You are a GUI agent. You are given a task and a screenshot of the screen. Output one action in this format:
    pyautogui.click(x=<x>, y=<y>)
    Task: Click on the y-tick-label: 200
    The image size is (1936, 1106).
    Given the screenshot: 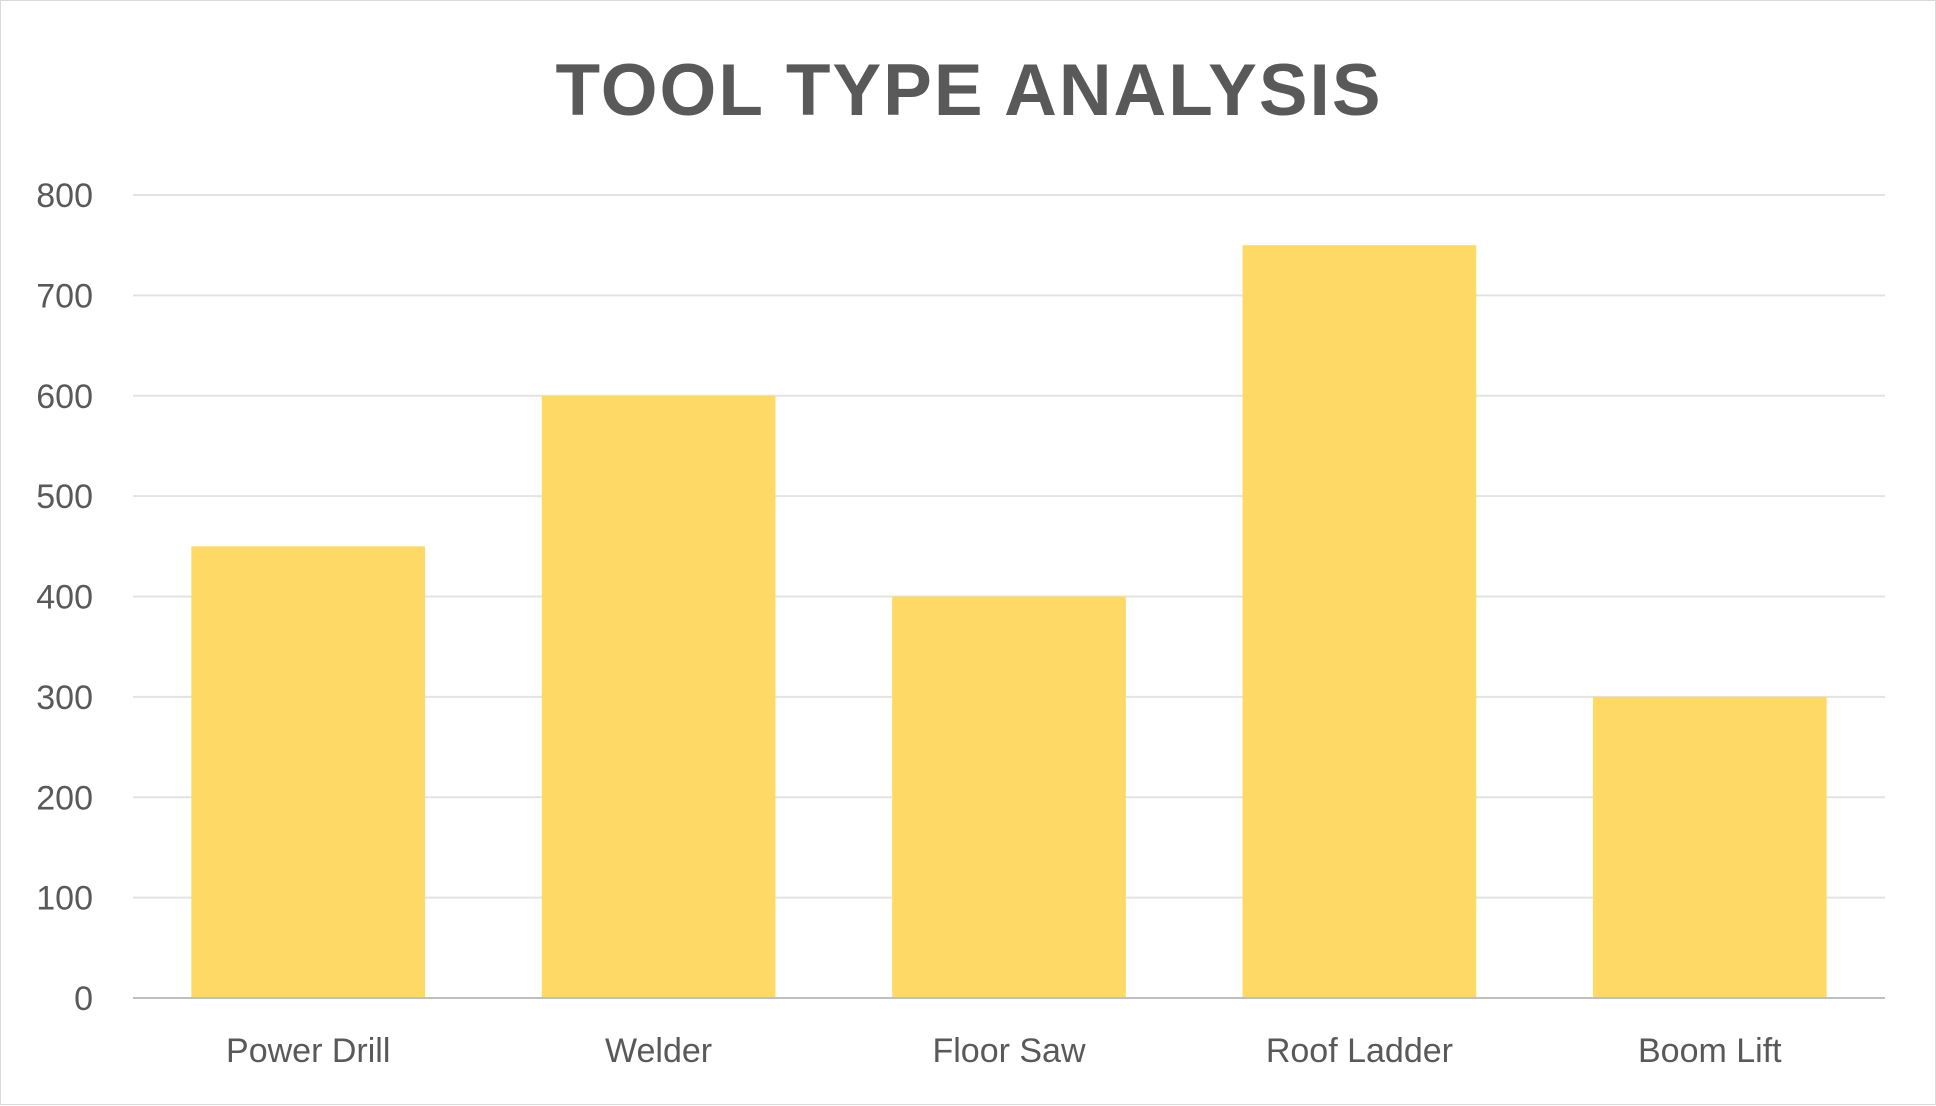 What is the action you would take?
    pyautogui.click(x=64, y=798)
    